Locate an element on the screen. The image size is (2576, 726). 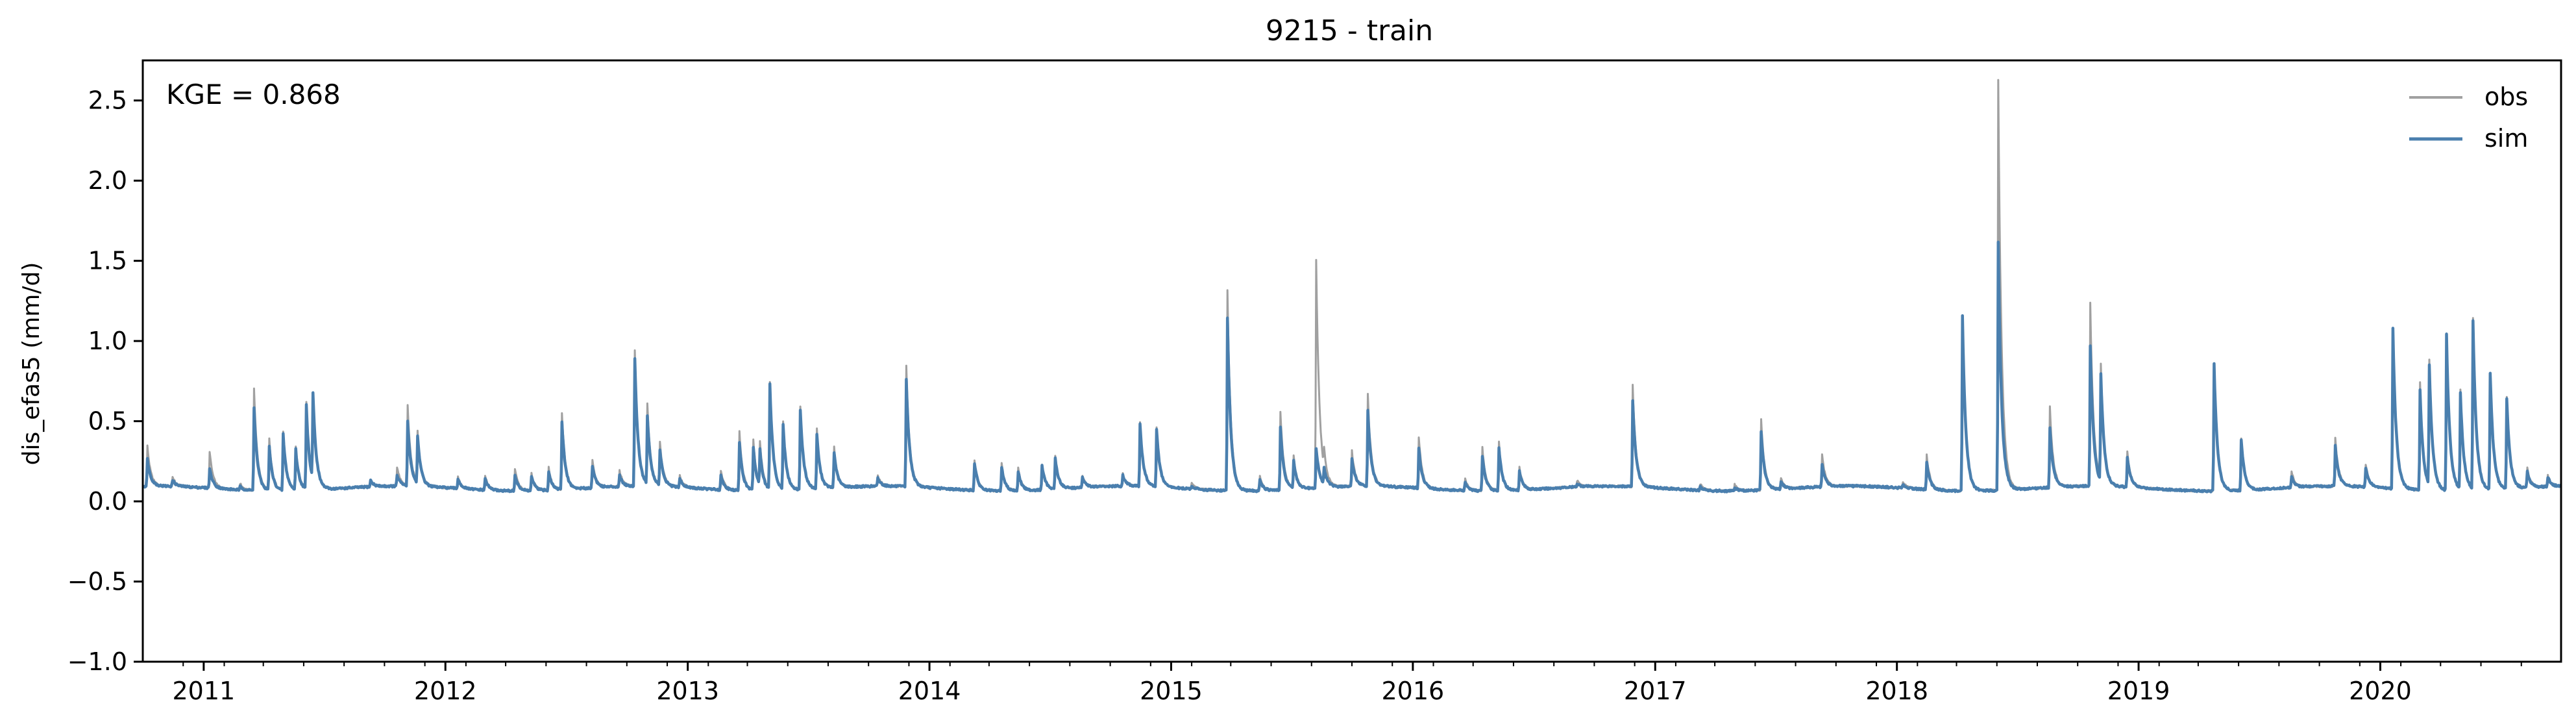
chart-title: 9215 - train is located at coordinates (1349, 30).